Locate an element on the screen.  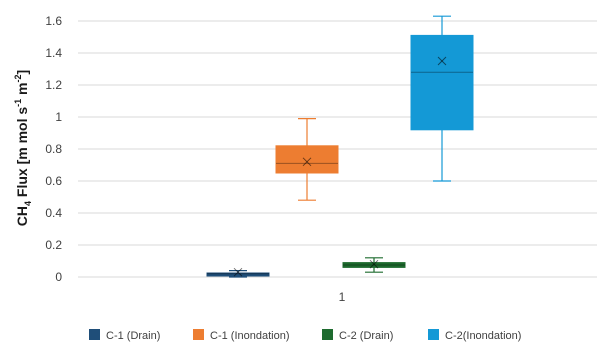
y-tick-label: 0 is located at coordinates (58, 277).